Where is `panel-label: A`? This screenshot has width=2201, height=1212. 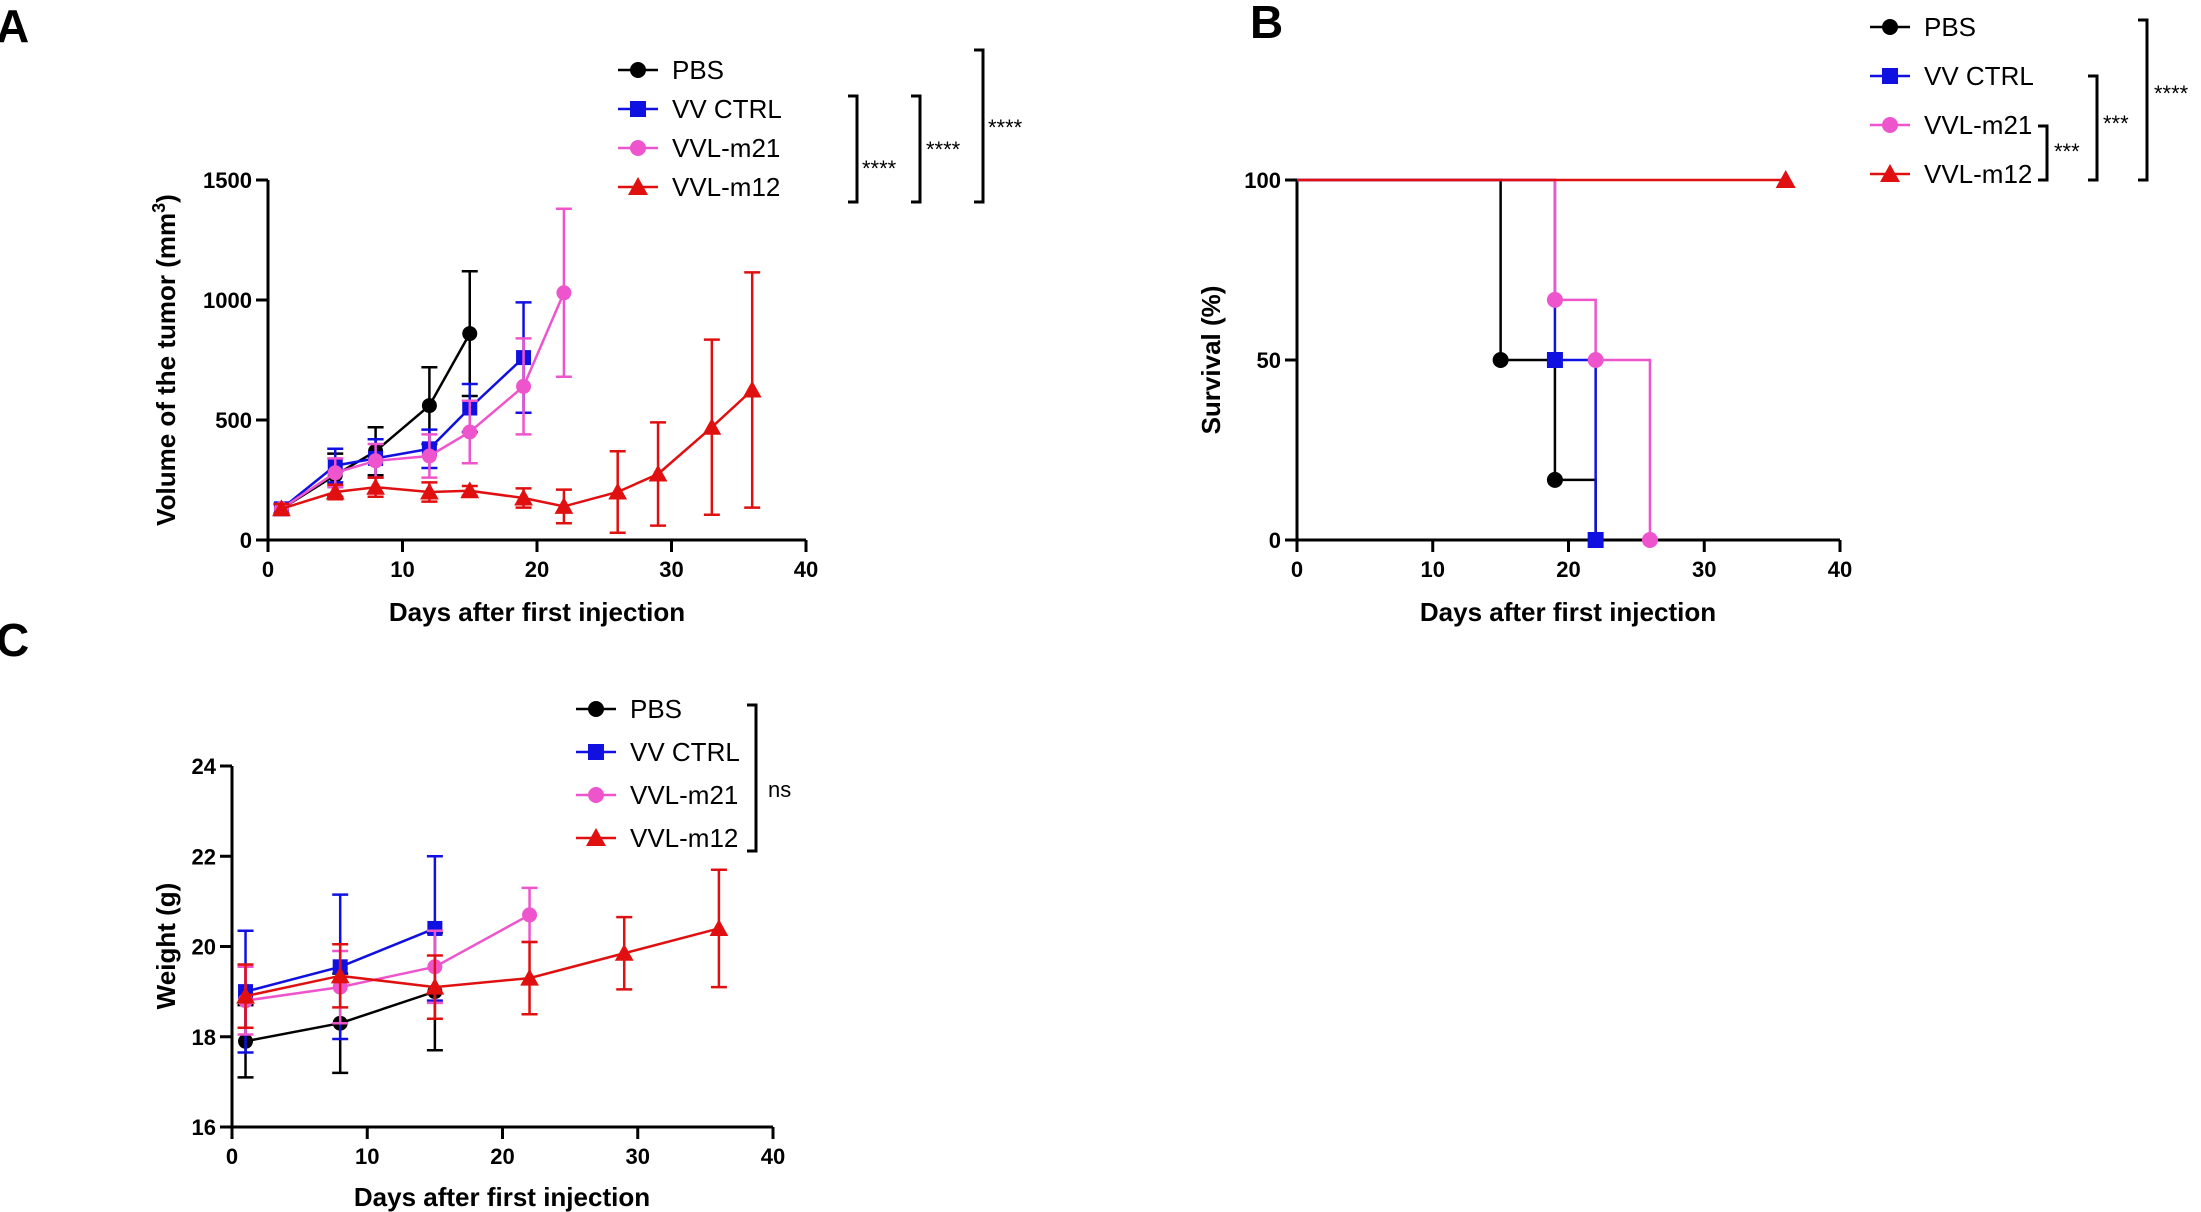
panel-label: A is located at coordinates (14, 26).